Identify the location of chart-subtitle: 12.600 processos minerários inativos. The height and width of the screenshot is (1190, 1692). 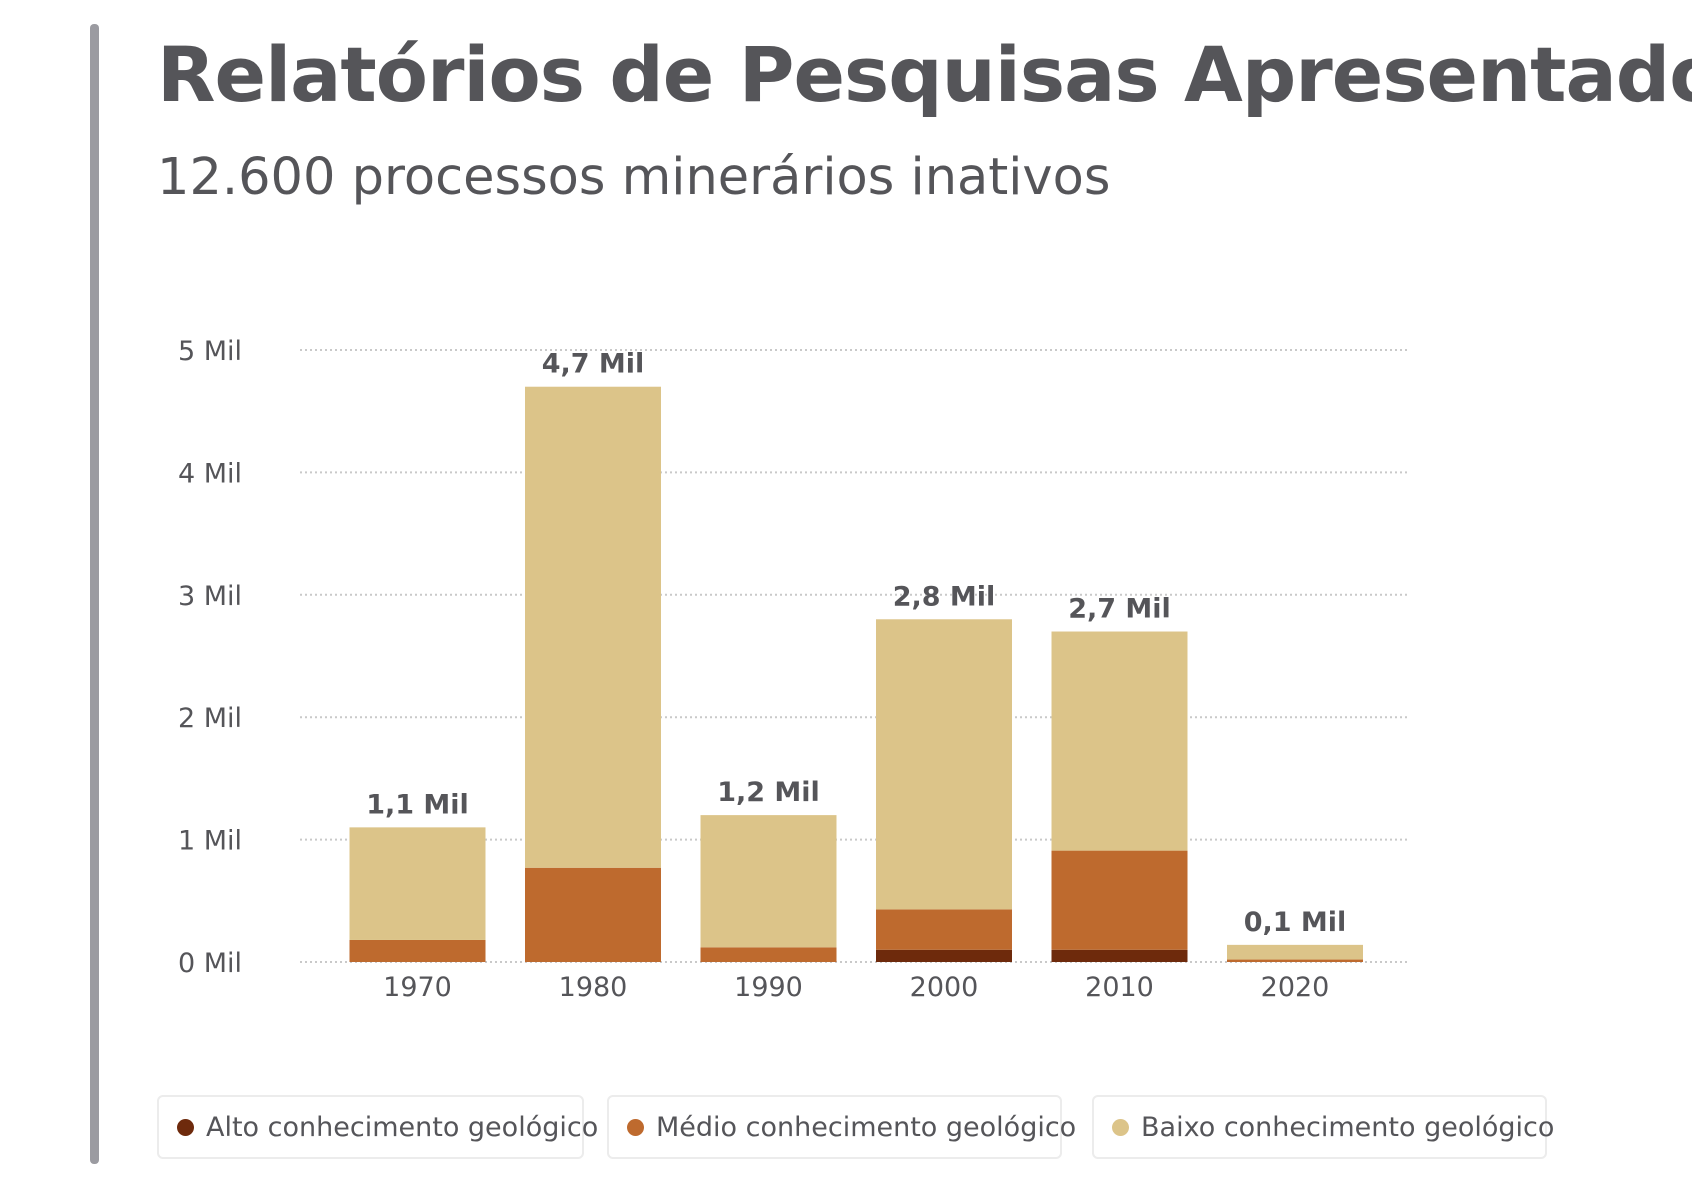
(634, 177).